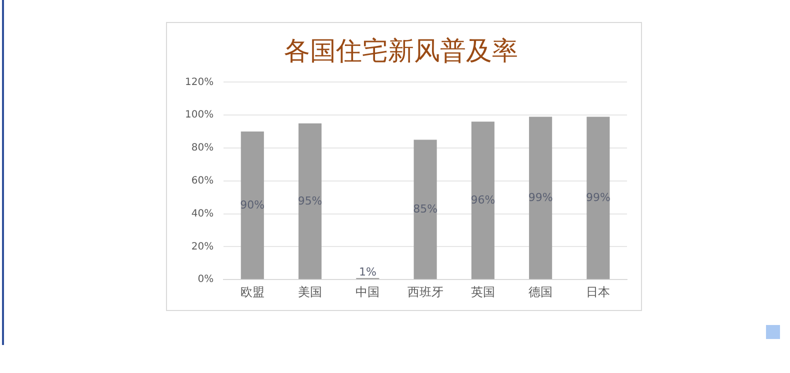  I want to click on data-label: 95%, so click(310, 201).